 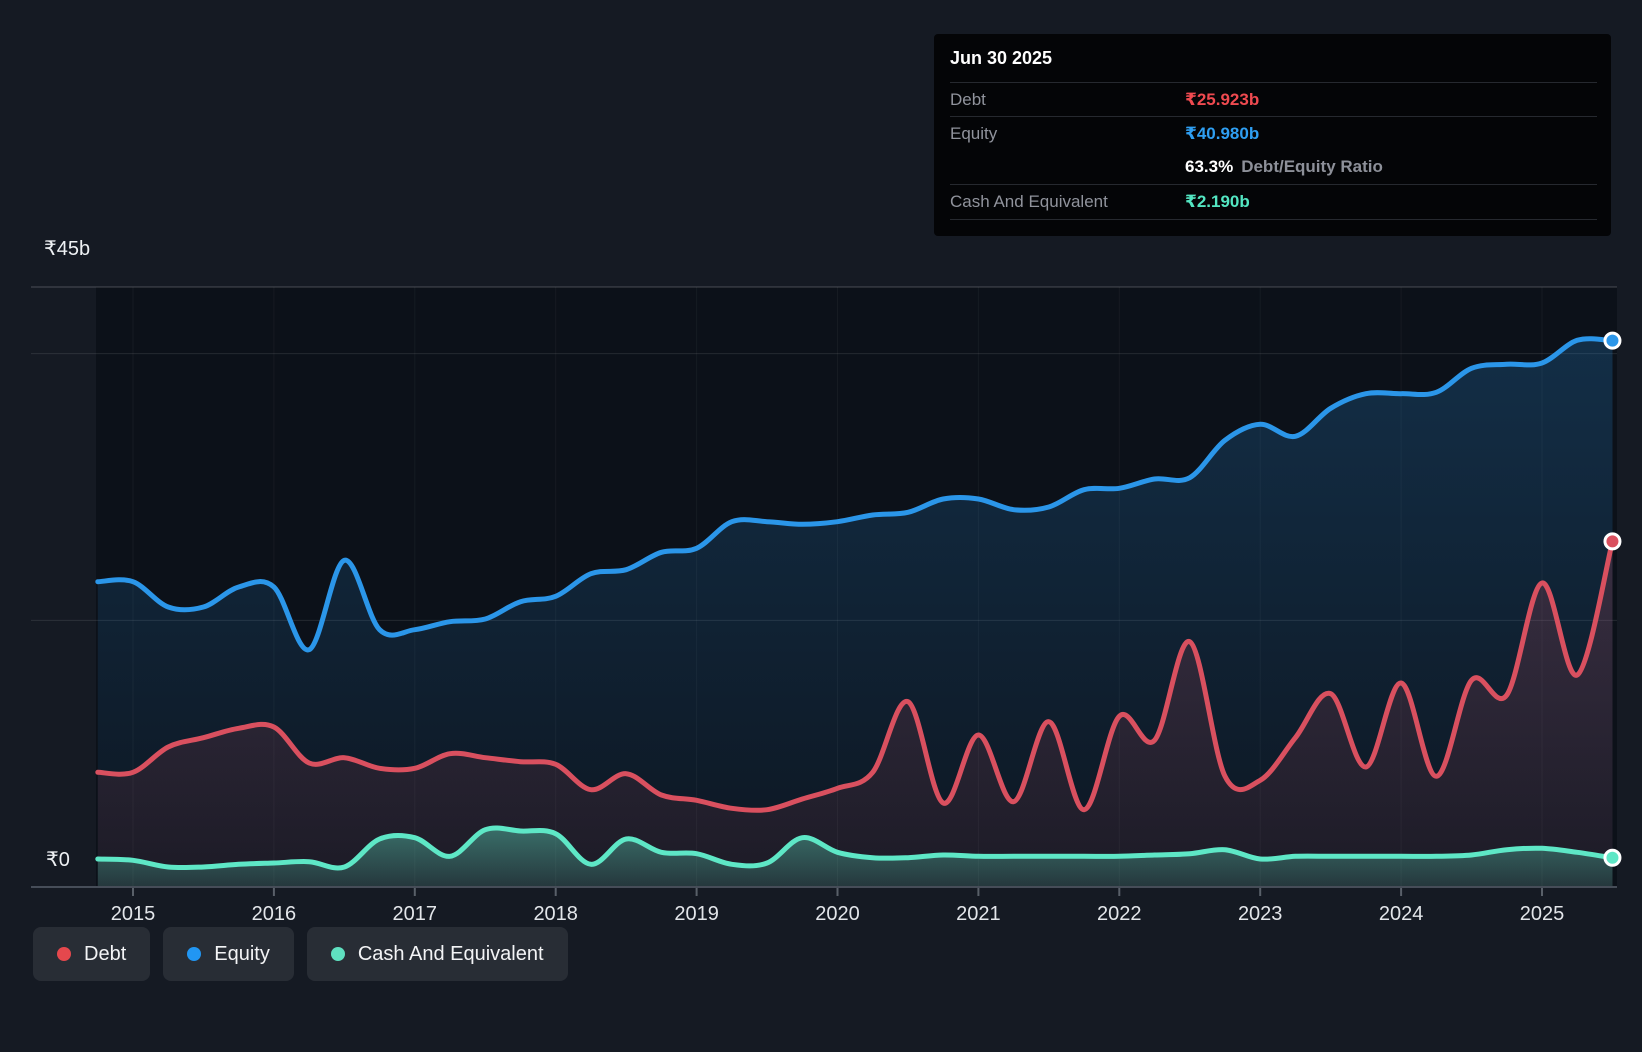 I want to click on x-tick-label-2019: 2019, so click(x=696, y=914).